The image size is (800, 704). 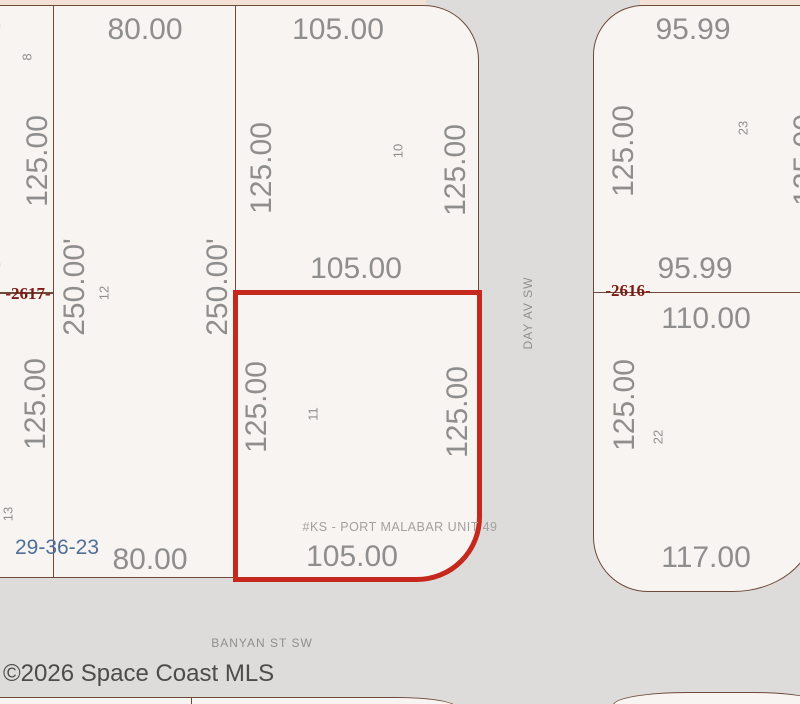 I want to click on street-label-banyan-st-sw: BANYAN ST SW, so click(x=262, y=643).